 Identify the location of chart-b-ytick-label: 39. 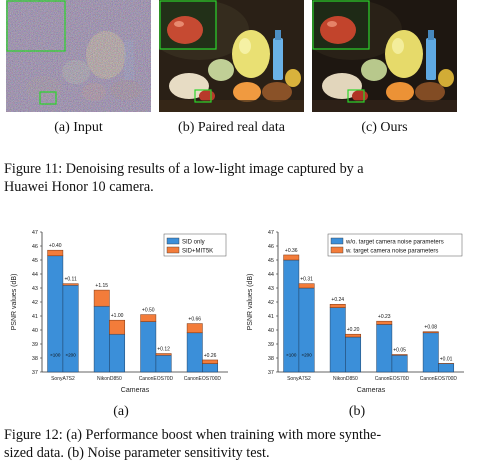
(271, 345).